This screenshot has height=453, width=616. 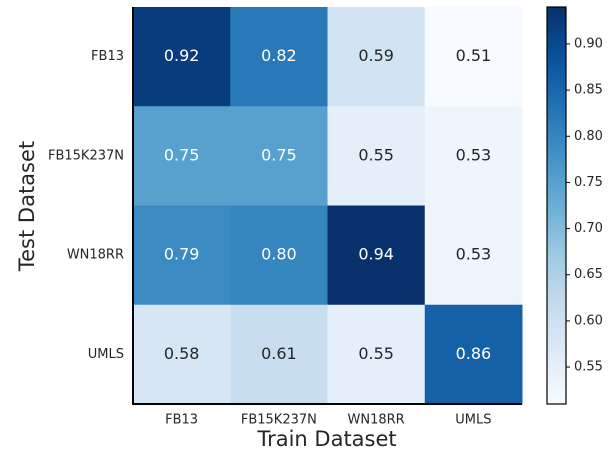 What do you see at coordinates (473, 420) in the screenshot?
I see `x-tick-label: UMLS` at bounding box center [473, 420].